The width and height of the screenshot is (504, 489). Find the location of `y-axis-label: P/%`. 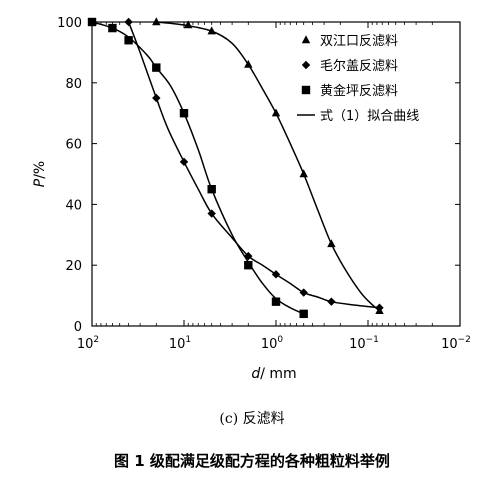

y-axis-label: P/% is located at coordinates (40, 174).